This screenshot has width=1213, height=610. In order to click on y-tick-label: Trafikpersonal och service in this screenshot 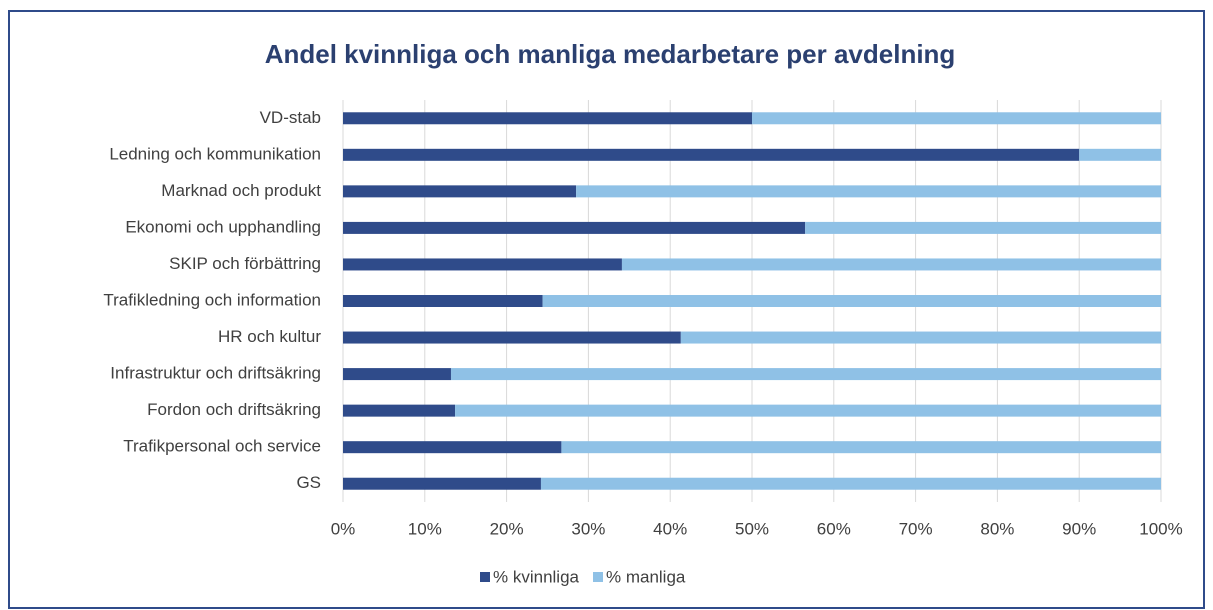, I will do `click(222, 446)`.